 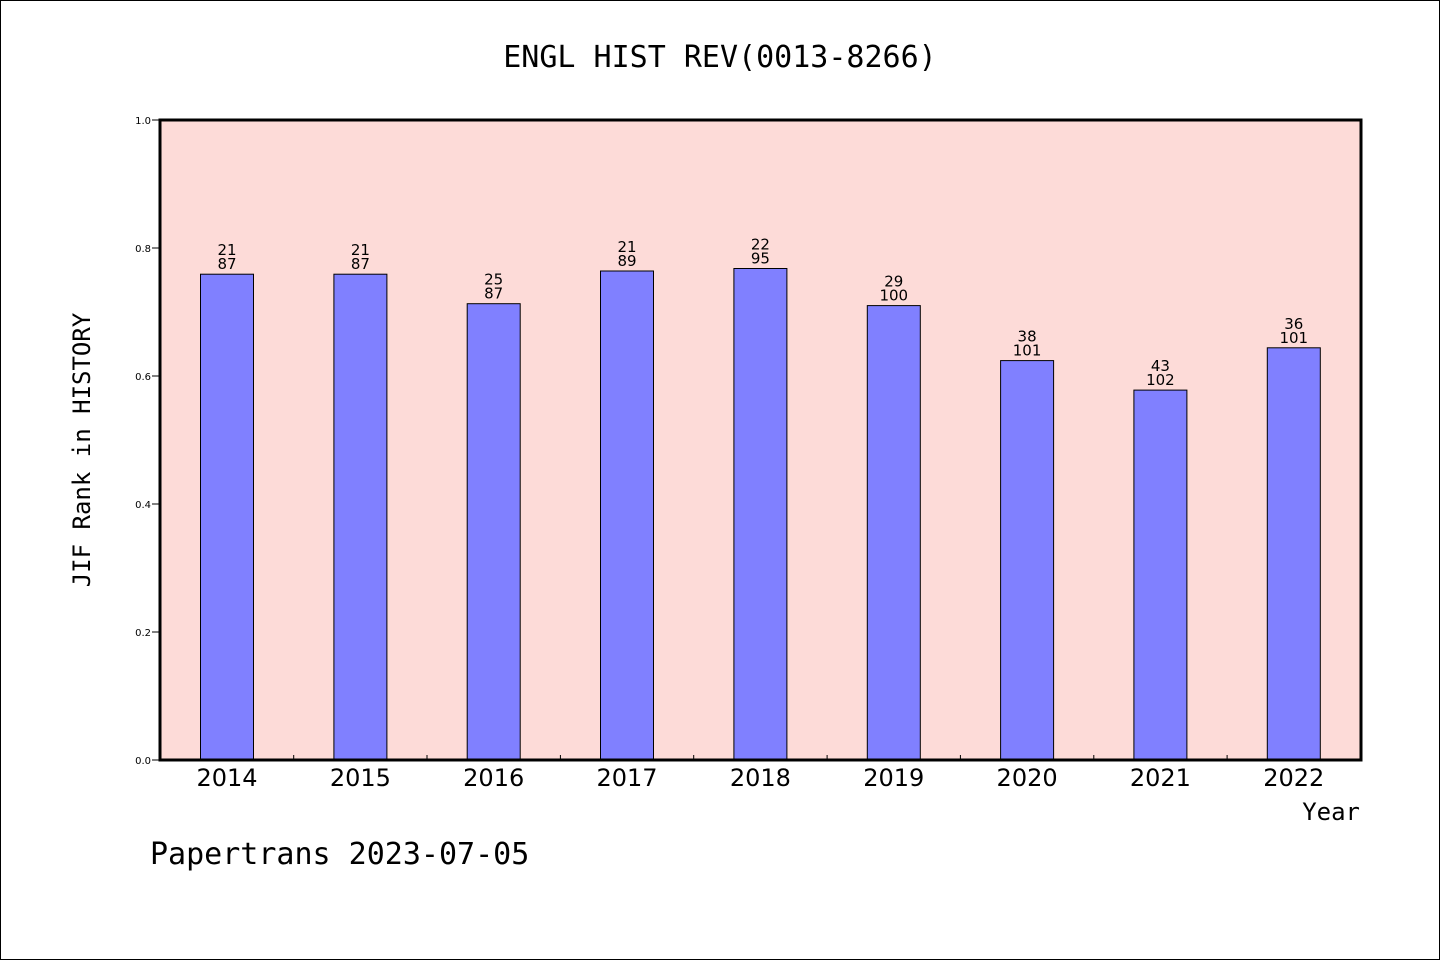 What do you see at coordinates (227, 517) in the screenshot?
I see `bar-2014` at bounding box center [227, 517].